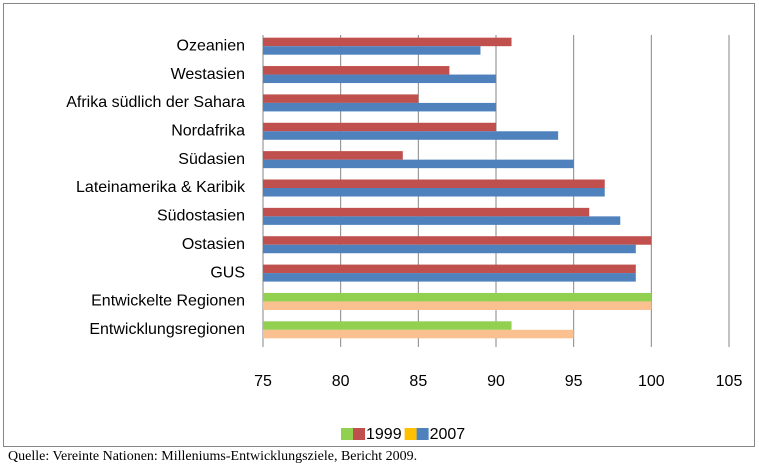 The height and width of the screenshot is (465, 759). Describe the element at coordinates (155, 102) in the screenshot. I see `y-tick-label: Afrika südlich der Sahara` at that location.